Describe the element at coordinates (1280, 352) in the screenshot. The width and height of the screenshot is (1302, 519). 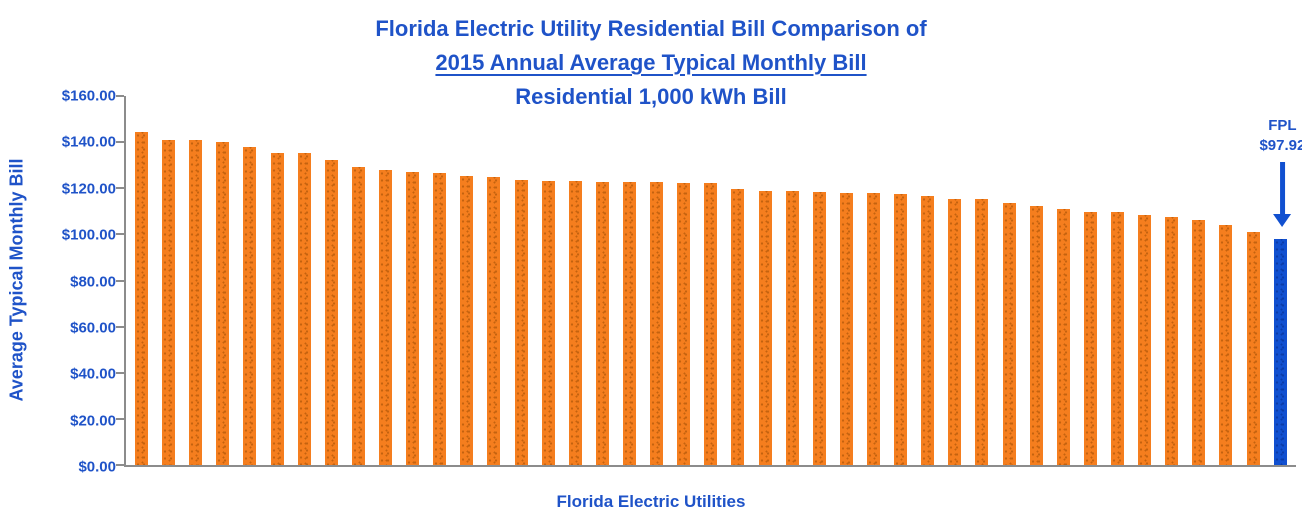
I see `fpl-bar` at that location.